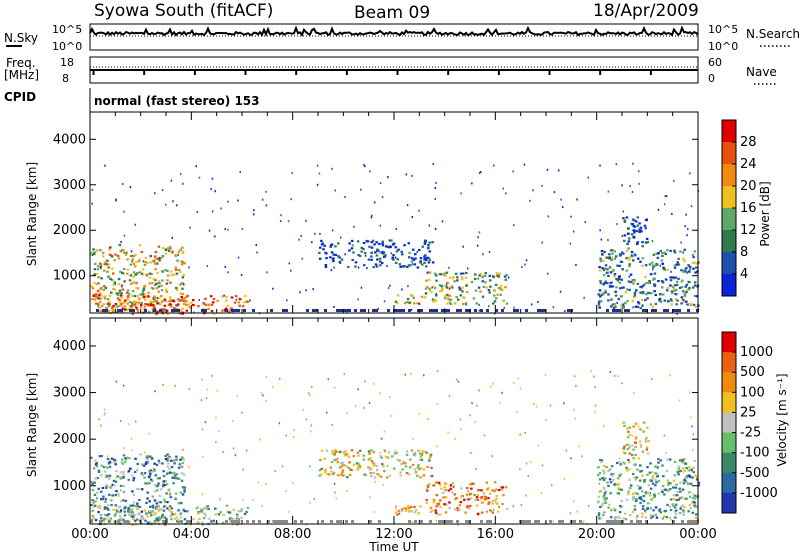 Image resolution: width=800 pixels, height=554 pixels. I want to click on colorbar-tick-label: 500, so click(752, 372).